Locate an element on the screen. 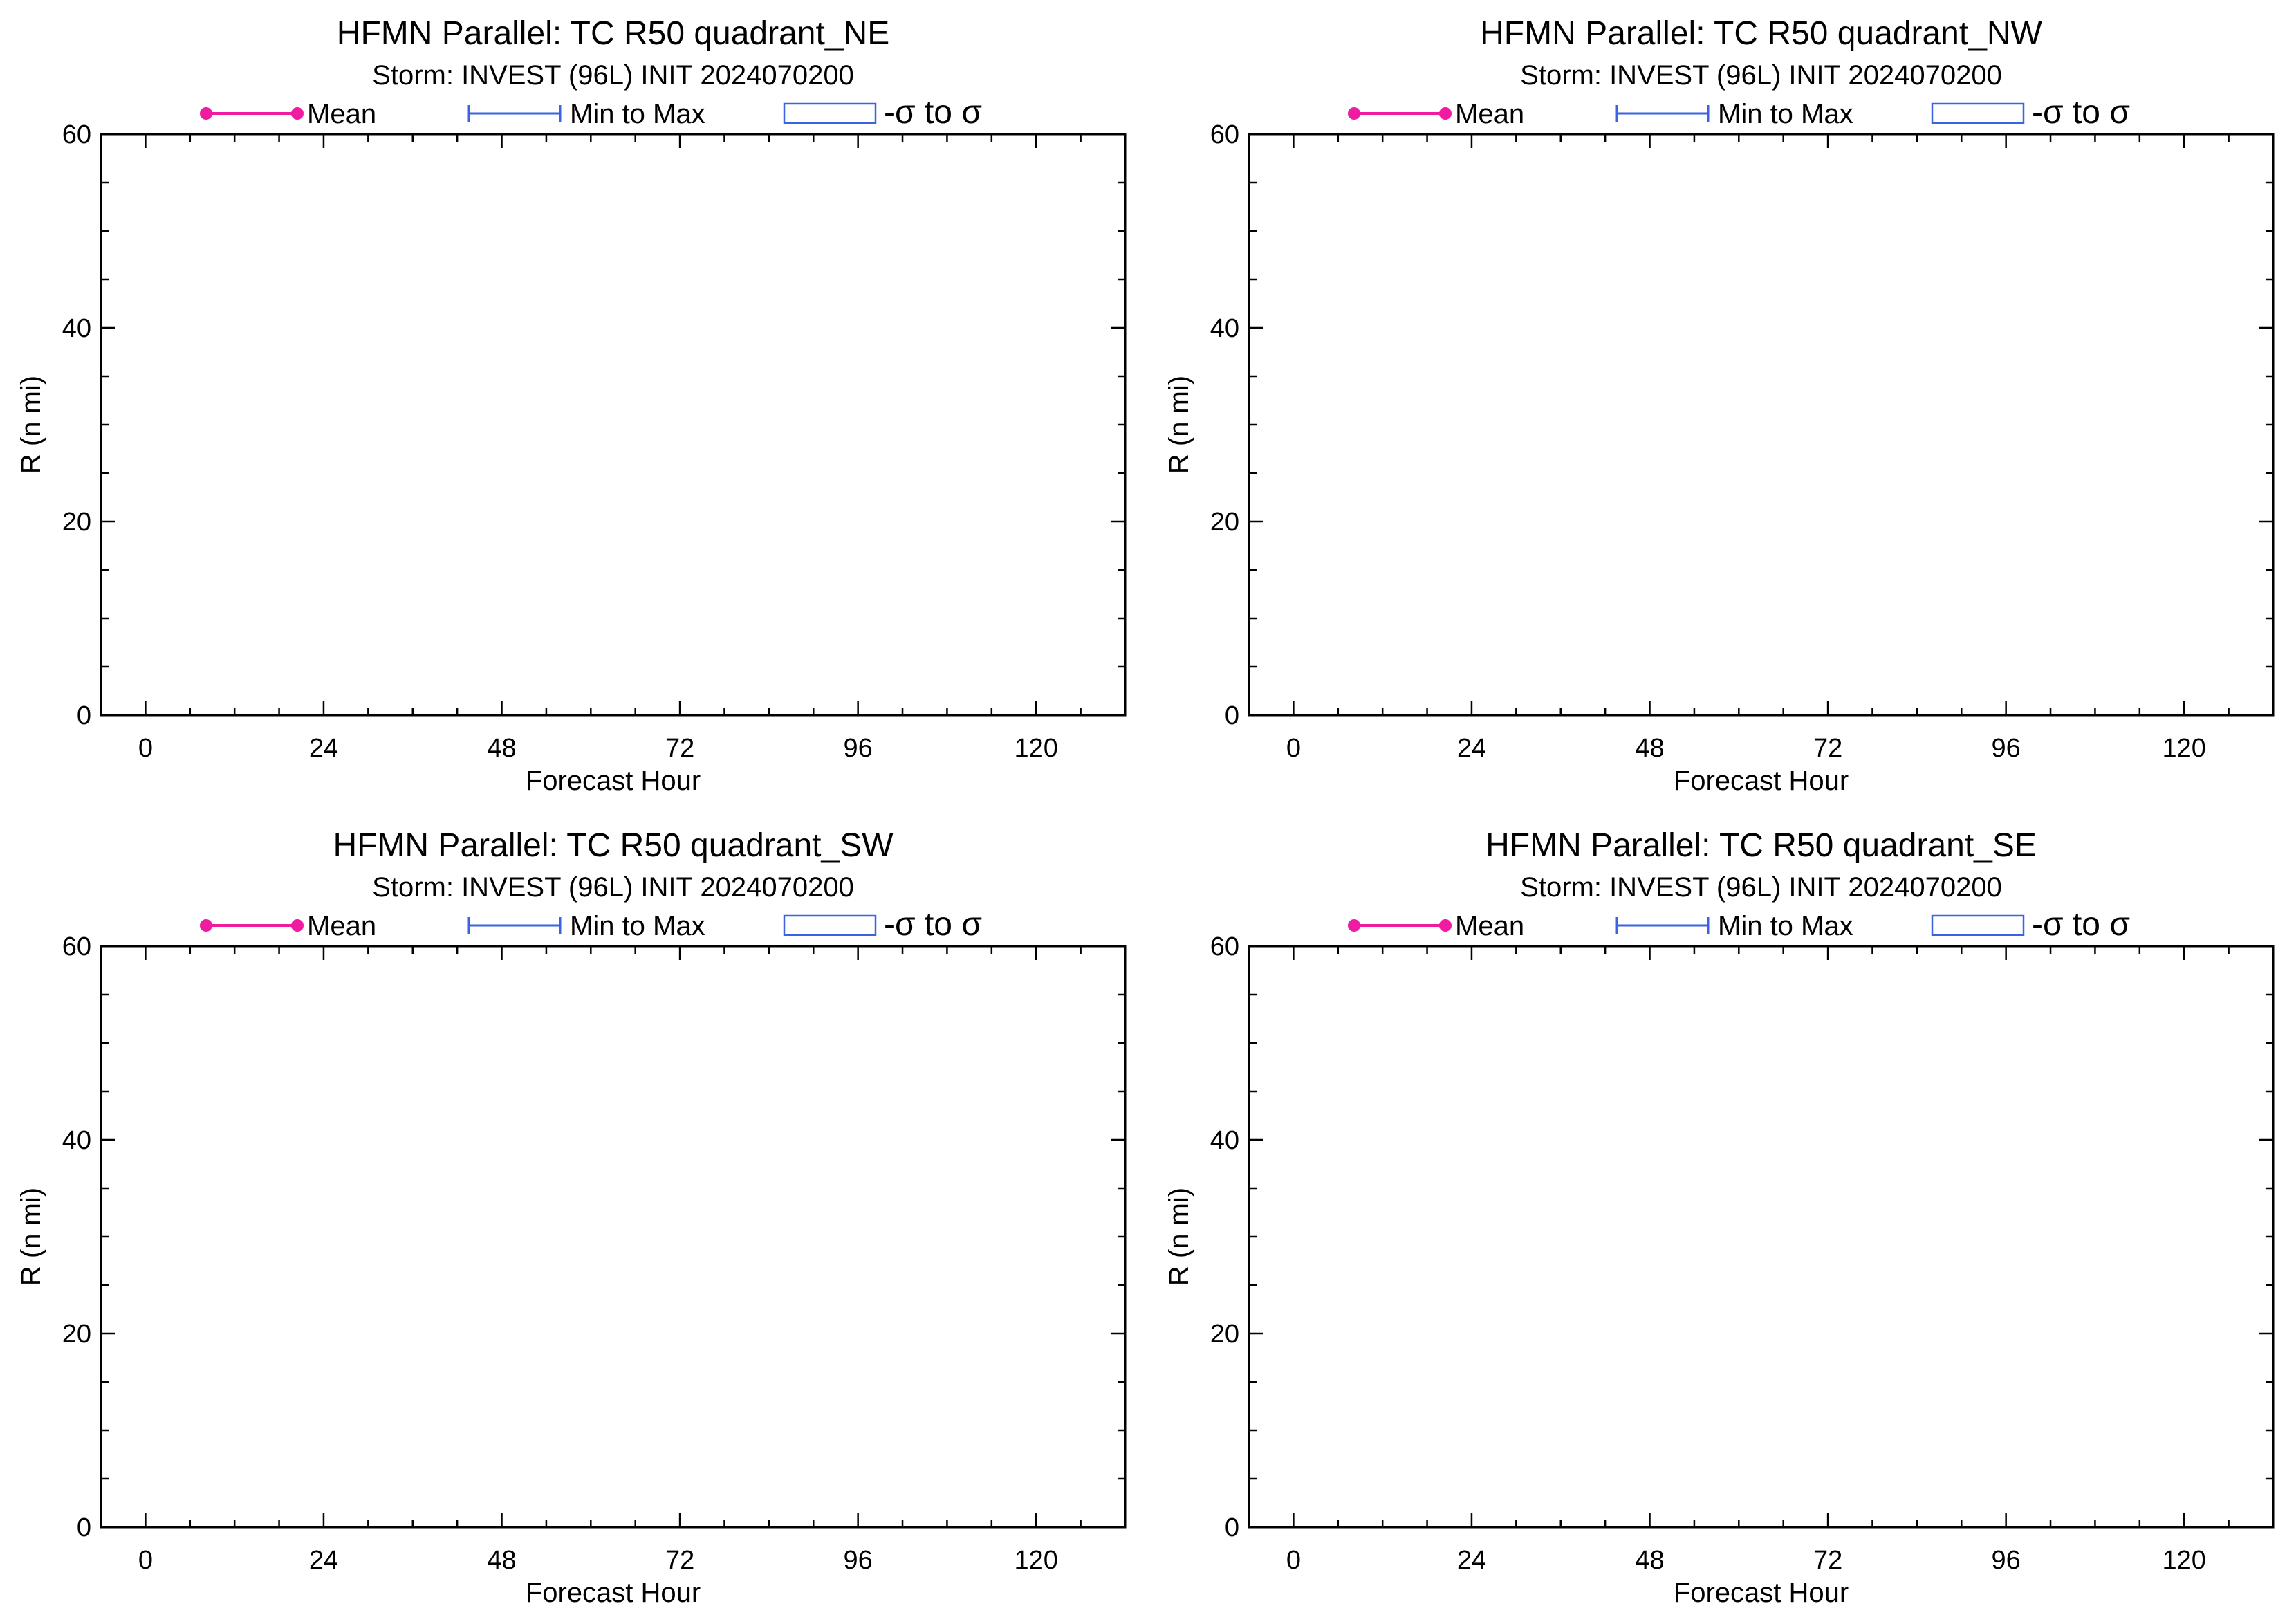  chart-title: HFMN Parallel: TC R50 quadrant_SE is located at coordinates (1761, 845).